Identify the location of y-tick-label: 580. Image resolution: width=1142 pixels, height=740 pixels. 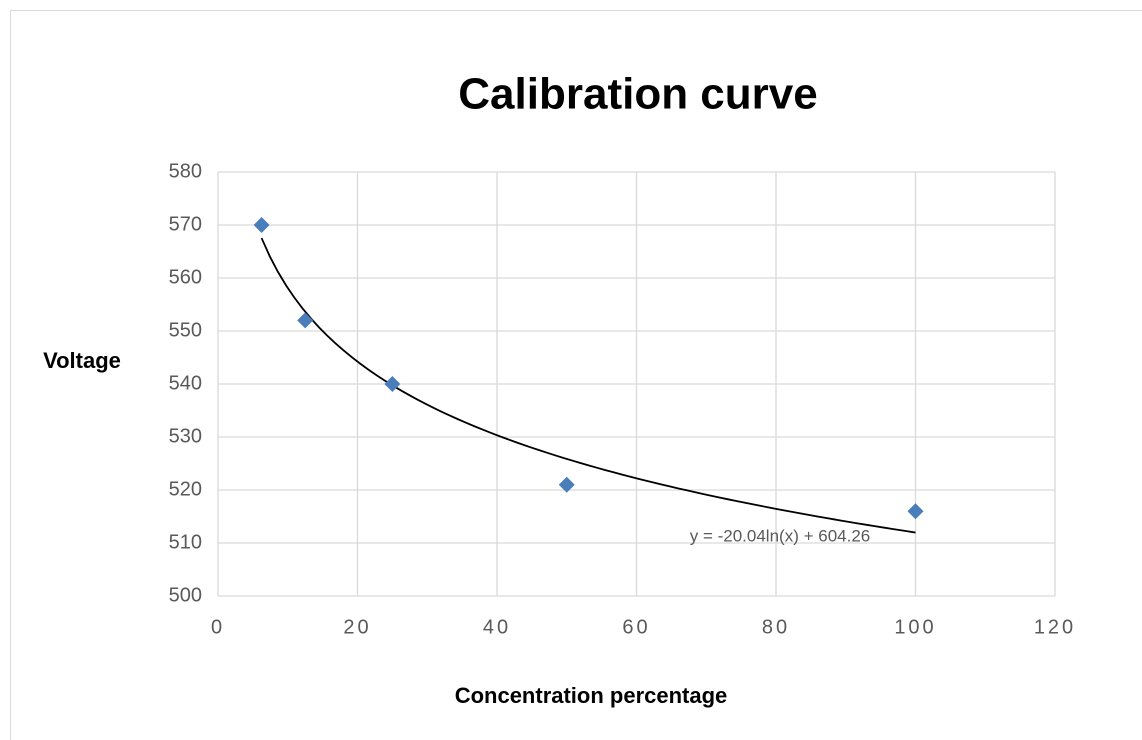
(185, 171).